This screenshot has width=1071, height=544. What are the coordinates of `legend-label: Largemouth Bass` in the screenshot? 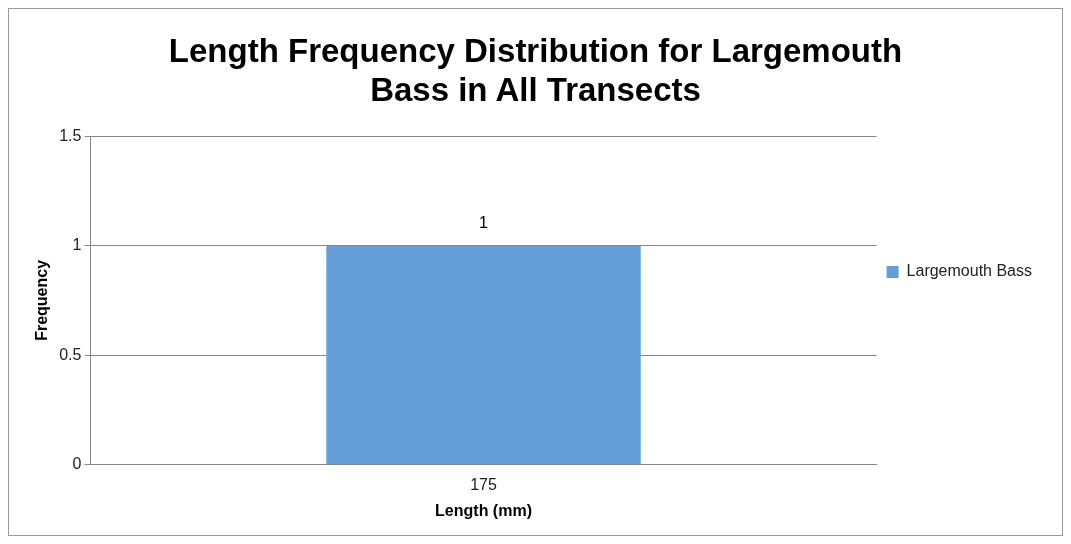 It's located at (969, 271).